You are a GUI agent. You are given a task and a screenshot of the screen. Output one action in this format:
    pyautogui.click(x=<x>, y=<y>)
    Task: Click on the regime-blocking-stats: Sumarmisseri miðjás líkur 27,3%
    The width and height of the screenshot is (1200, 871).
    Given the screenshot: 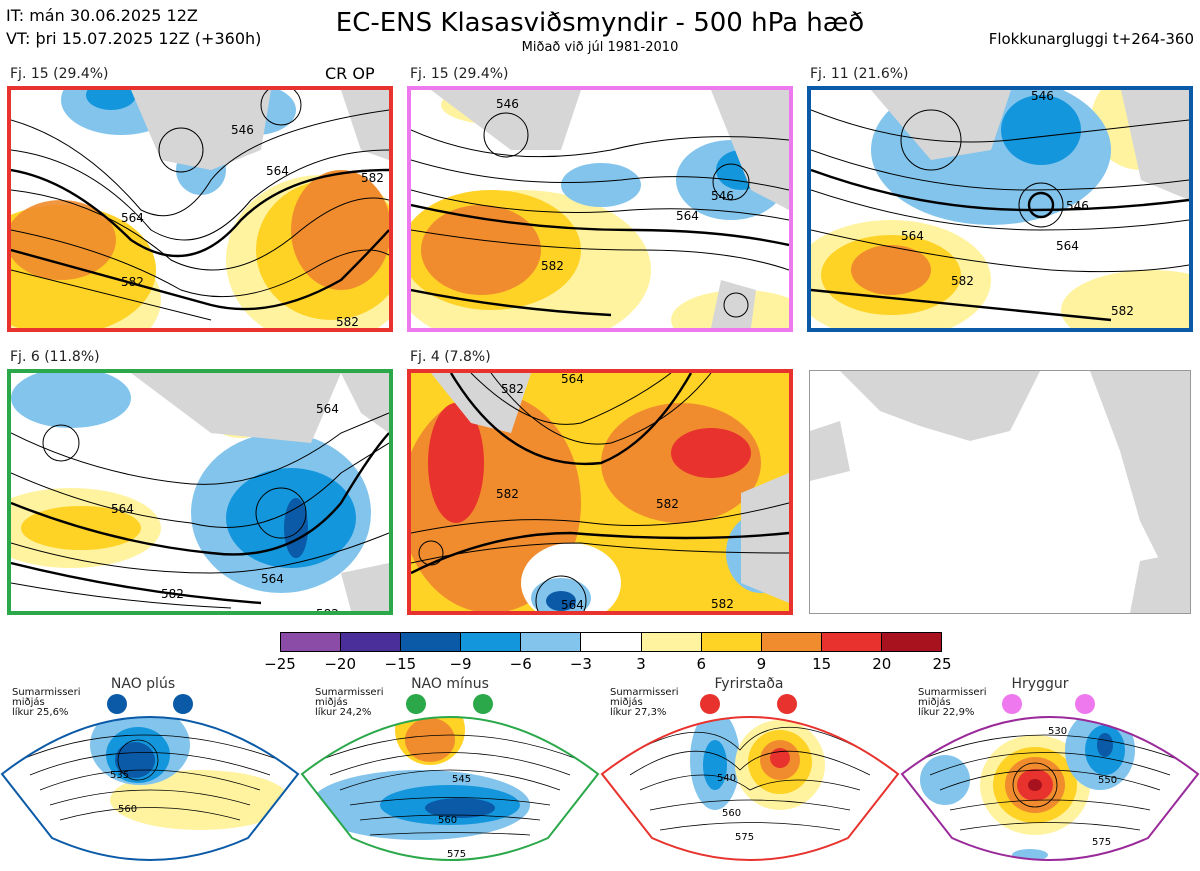 What is the action you would take?
    pyautogui.click(x=644, y=703)
    